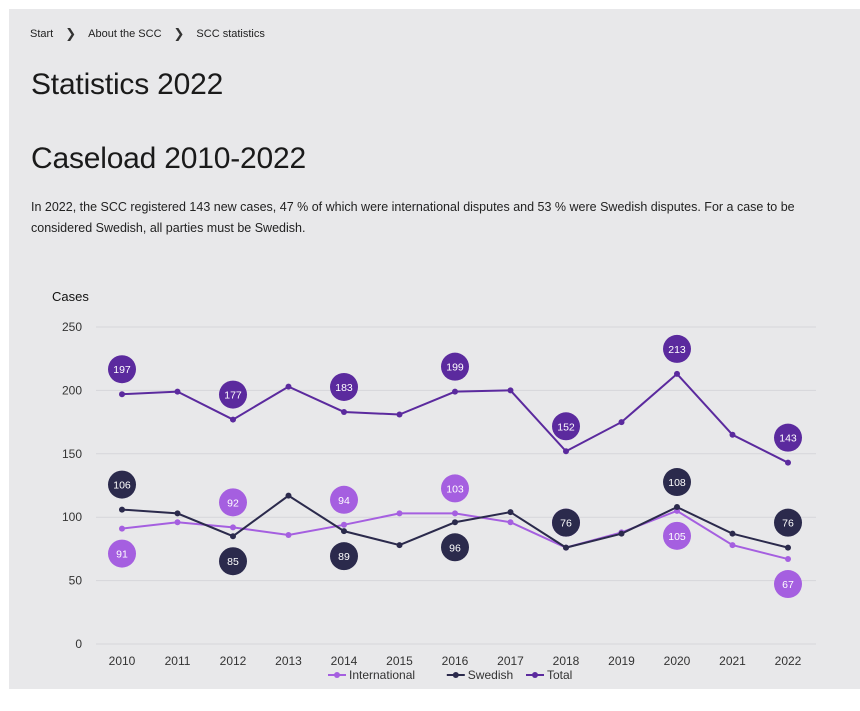 Image resolution: width=860 pixels, height=711 pixels. Describe the element at coordinates (125, 34) in the screenshot. I see `breadcrumb-about-link: About the SCC` at that location.